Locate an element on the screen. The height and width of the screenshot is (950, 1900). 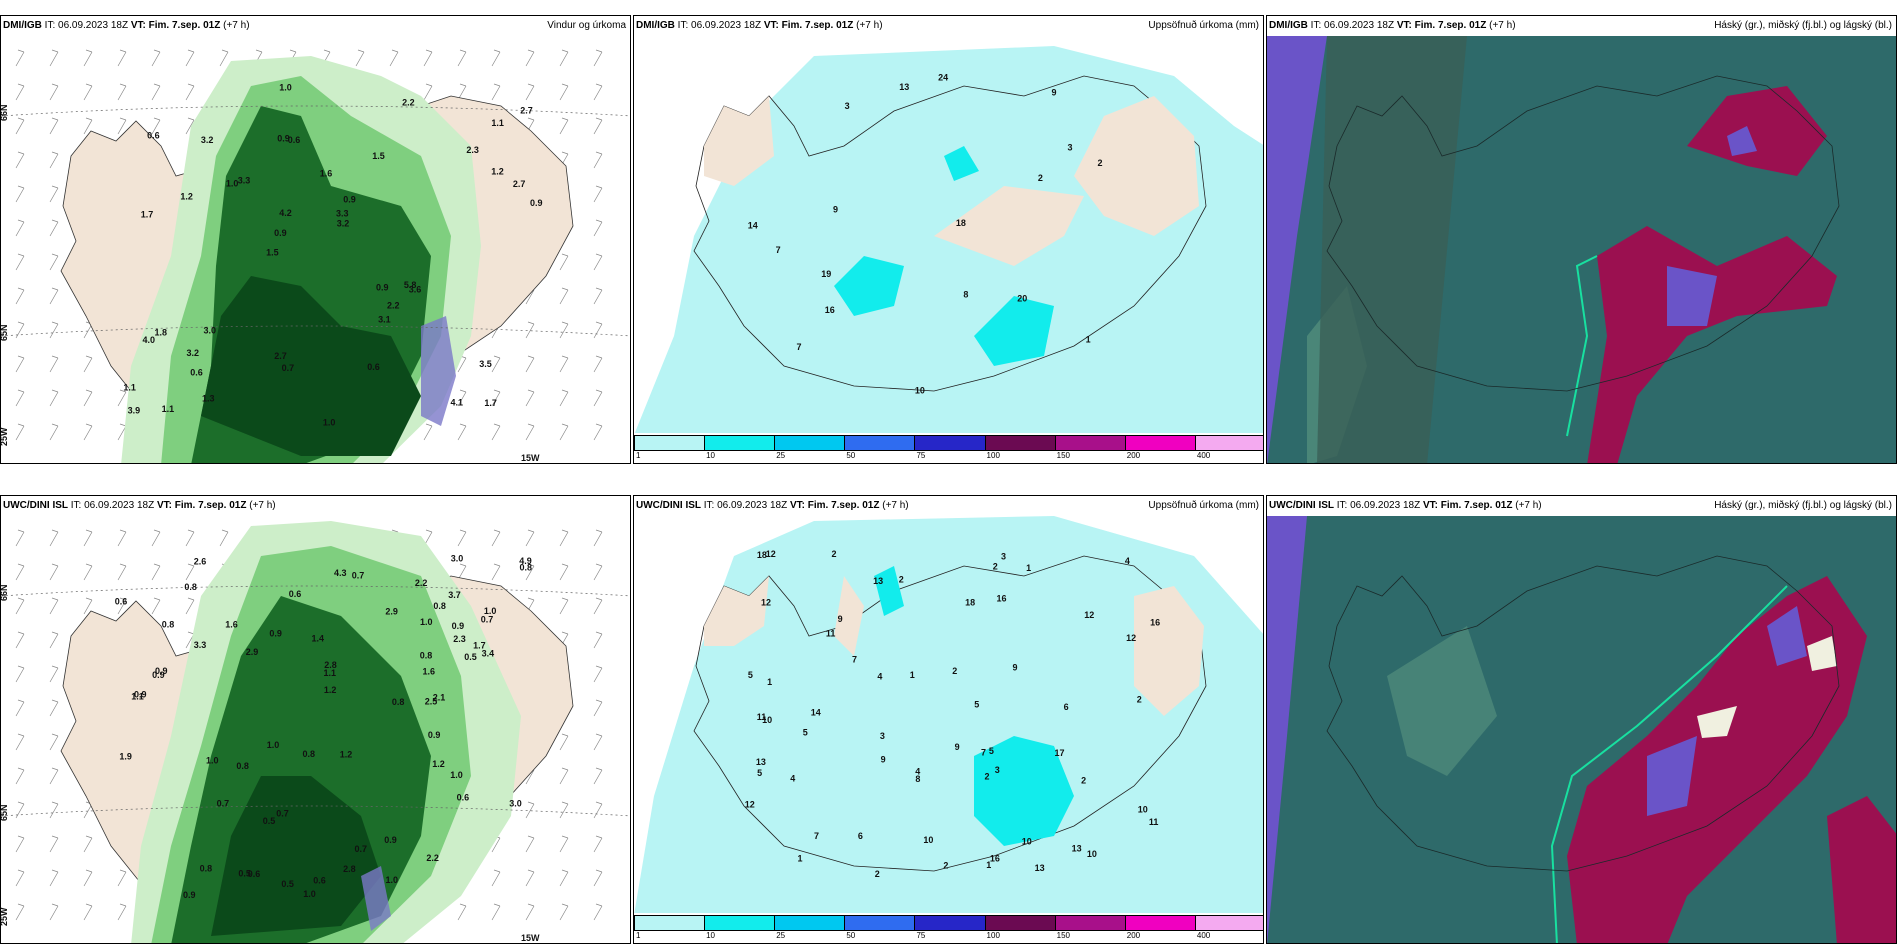
value-label: 2.2 is located at coordinates (421, 583).